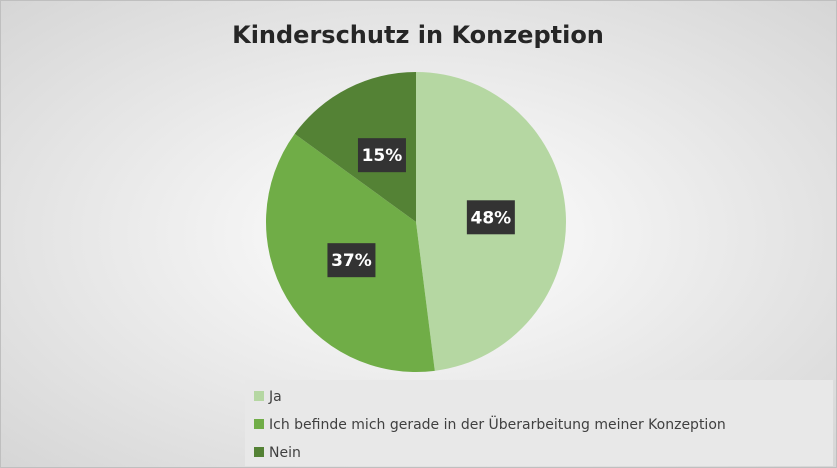 The image size is (837, 468). I want to click on data-label: 15%, so click(382, 156).